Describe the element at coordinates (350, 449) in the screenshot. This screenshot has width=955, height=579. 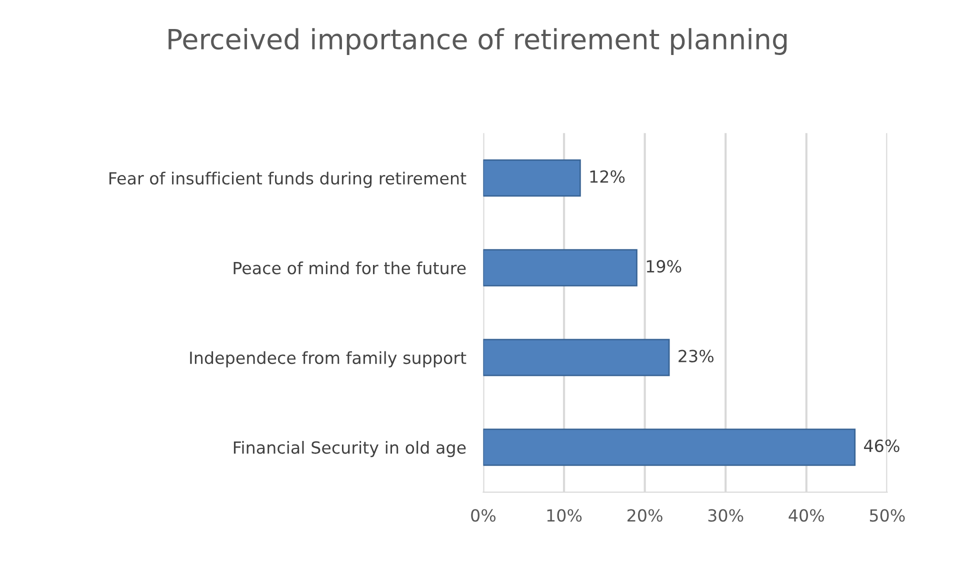
I see `y-tick-label: Financial Security in old age` at that location.